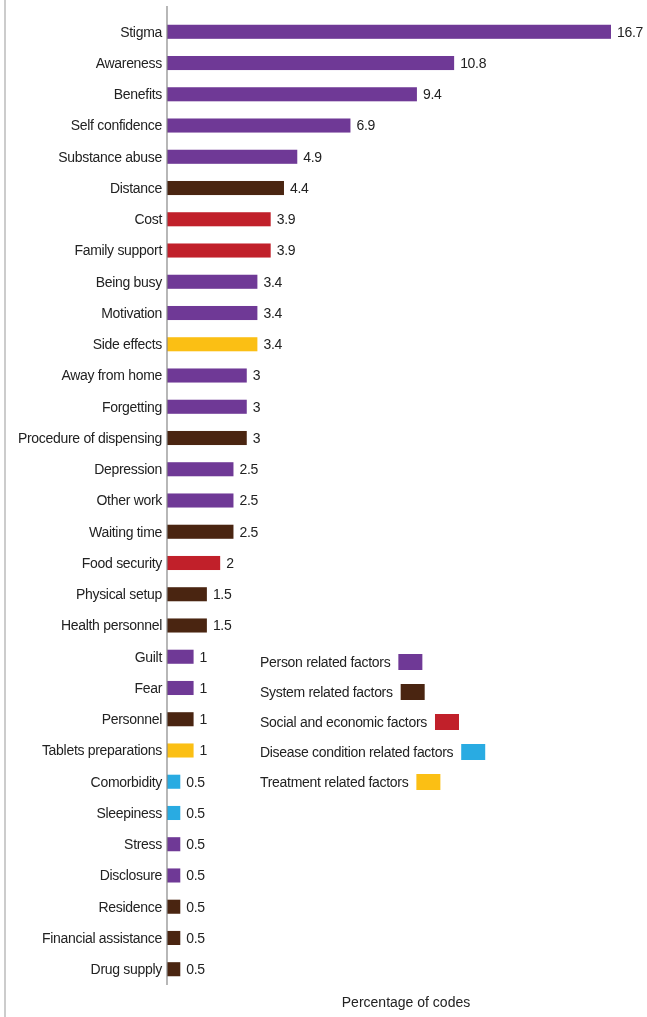 Image resolution: width=647 pixels, height=1017 pixels. What do you see at coordinates (432, 94) in the screenshot?
I see `data-label: 9.4` at bounding box center [432, 94].